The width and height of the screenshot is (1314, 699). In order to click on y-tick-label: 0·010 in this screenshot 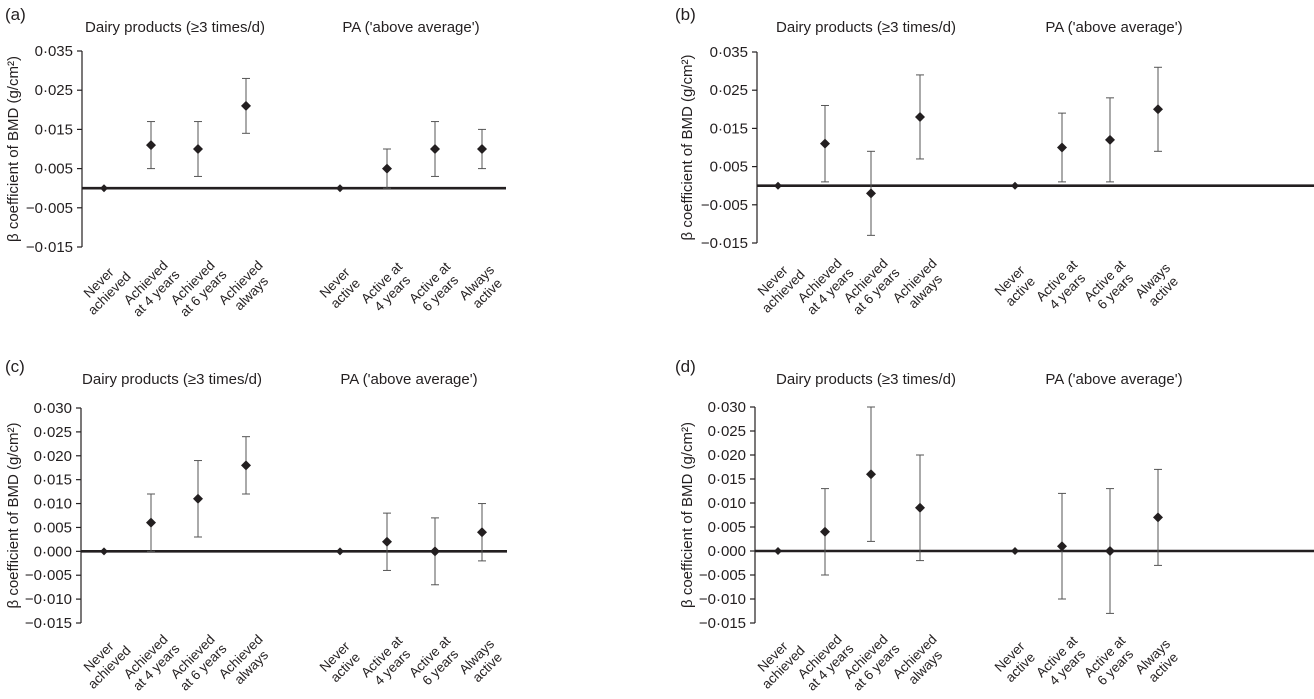, I will do `click(53, 504)`.